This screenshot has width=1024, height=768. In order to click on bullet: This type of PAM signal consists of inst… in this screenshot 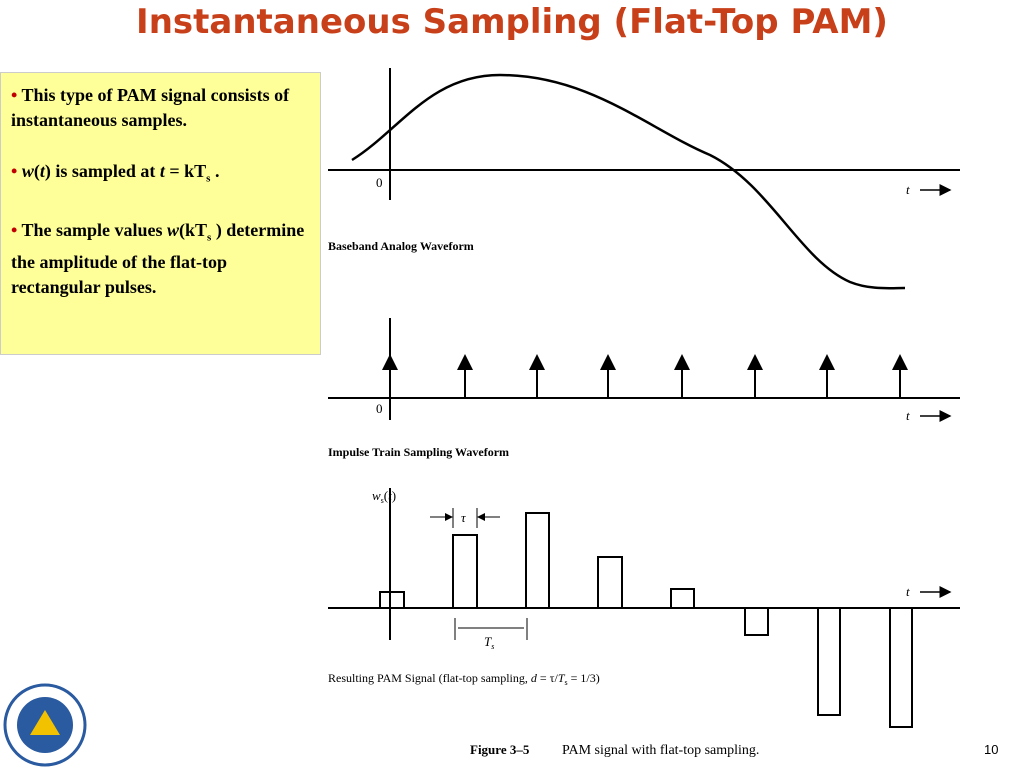, I will do `click(162, 108)`.